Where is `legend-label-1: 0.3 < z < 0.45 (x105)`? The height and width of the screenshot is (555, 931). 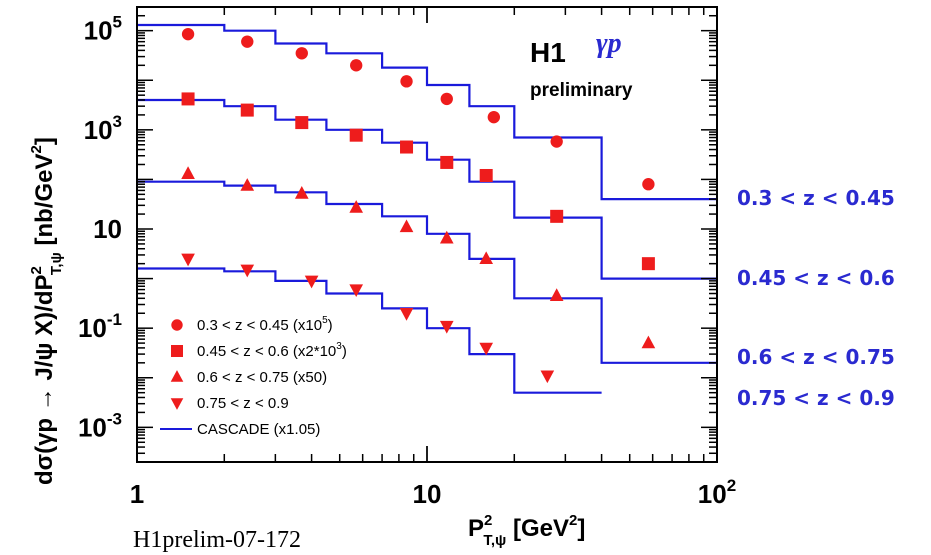 legend-label-1: 0.3 < z < 0.45 (x105) is located at coordinates (265, 324).